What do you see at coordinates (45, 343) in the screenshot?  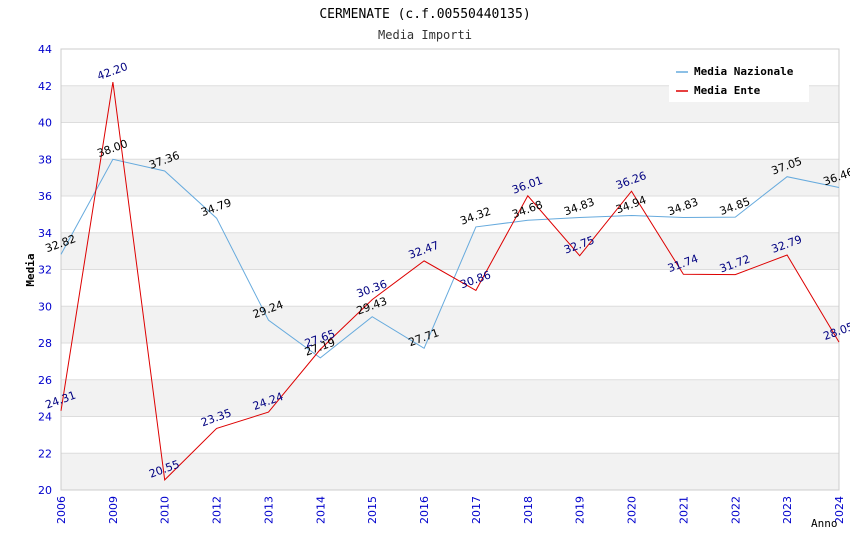 I see `y-tick-label: 28` at bounding box center [45, 343].